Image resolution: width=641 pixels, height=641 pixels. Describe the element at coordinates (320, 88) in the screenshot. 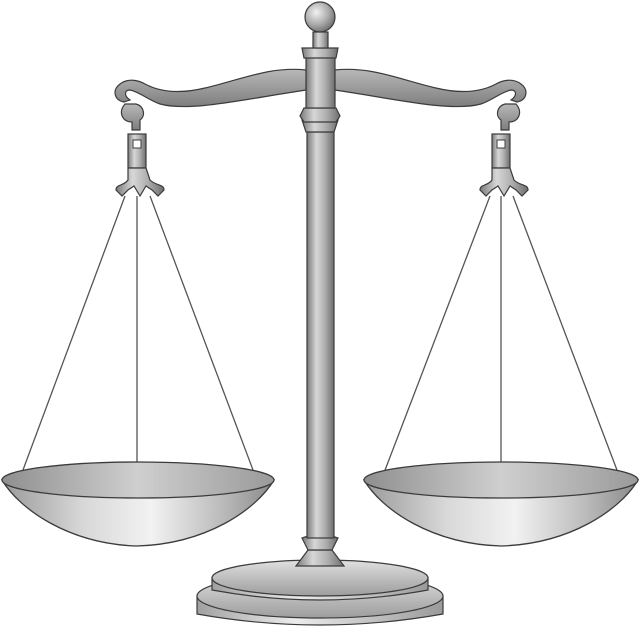

I see `scale-beam` at that location.